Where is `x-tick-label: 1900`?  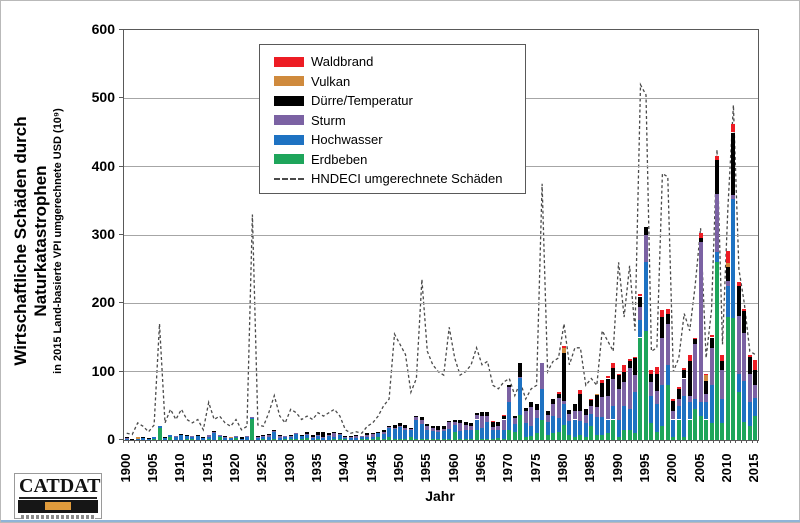
x-tick-label: 1900 is located at coordinates (125, 468).